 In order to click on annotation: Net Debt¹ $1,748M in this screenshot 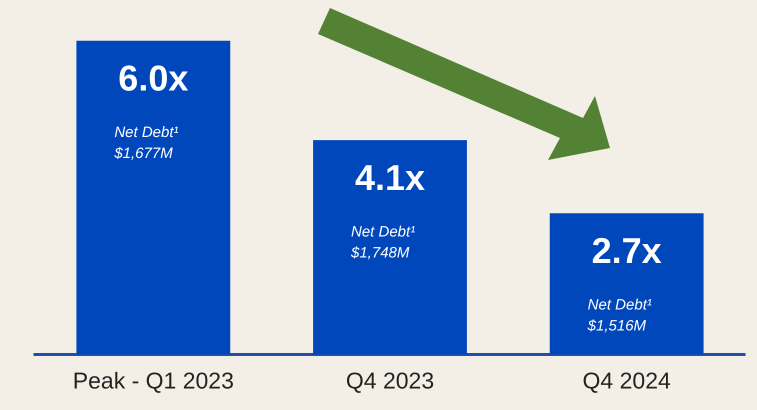, I will do `click(383, 242)`.